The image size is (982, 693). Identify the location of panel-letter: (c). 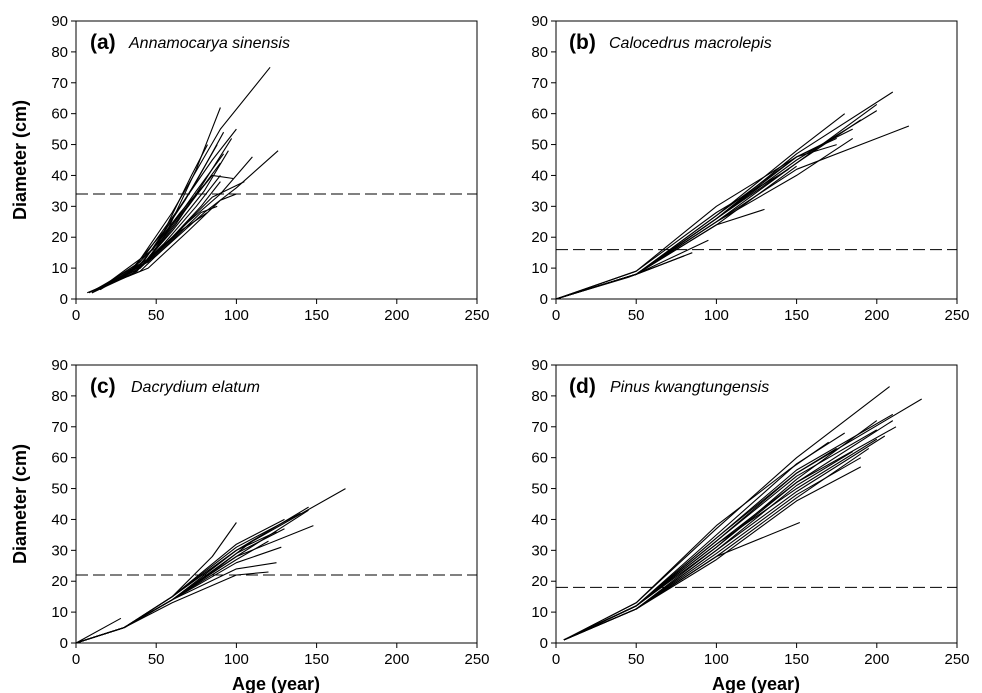
(103, 386).